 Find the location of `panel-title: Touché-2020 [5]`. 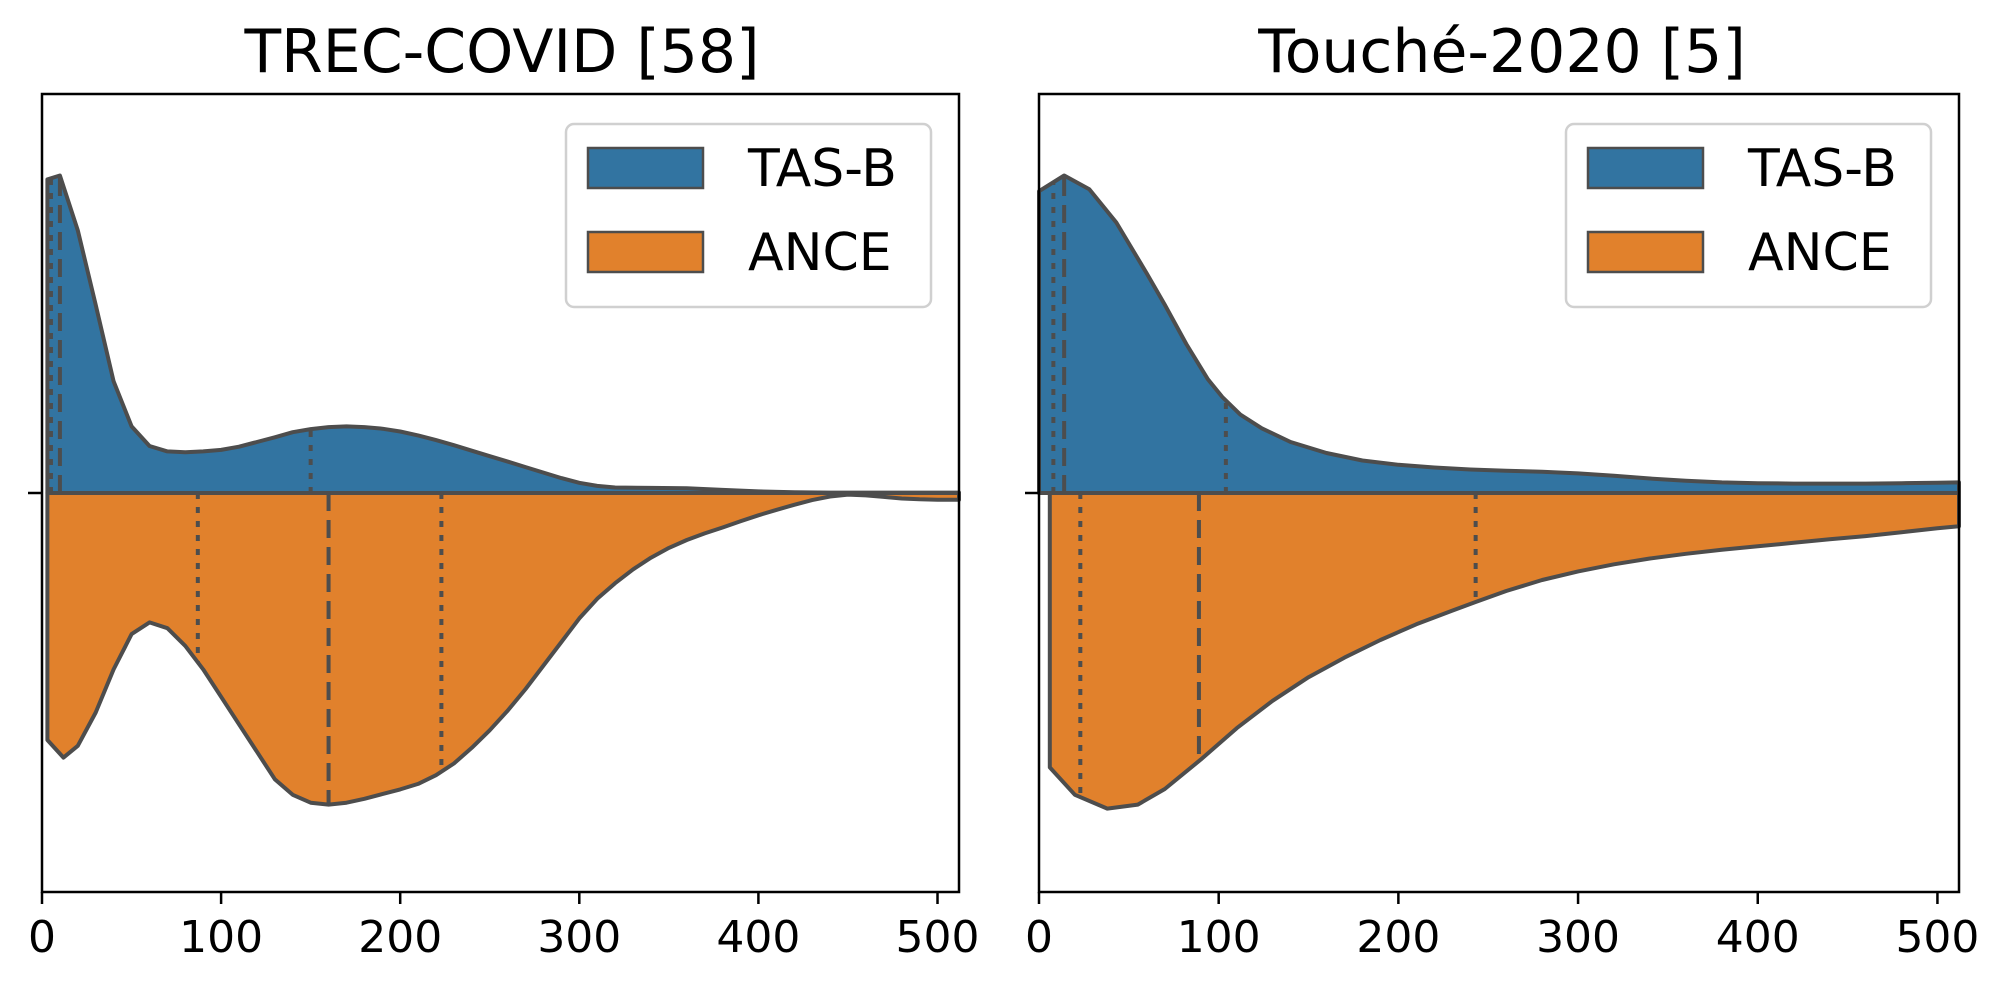

panel-title: Touché-2020 [5] is located at coordinates (1501, 52).